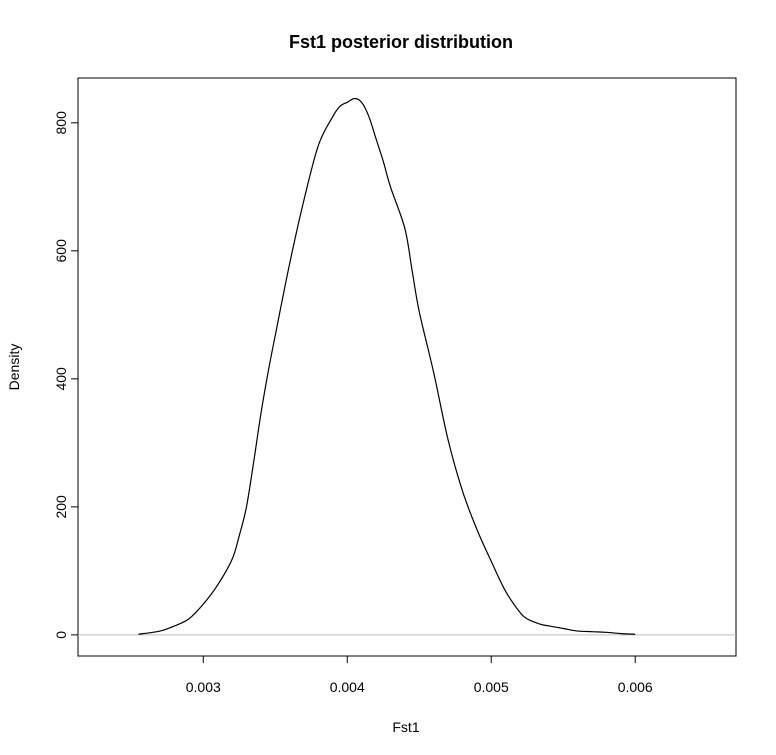 The image size is (776, 755). What do you see at coordinates (491, 687) in the screenshot?
I see `x-tick-label: 0.005` at bounding box center [491, 687].